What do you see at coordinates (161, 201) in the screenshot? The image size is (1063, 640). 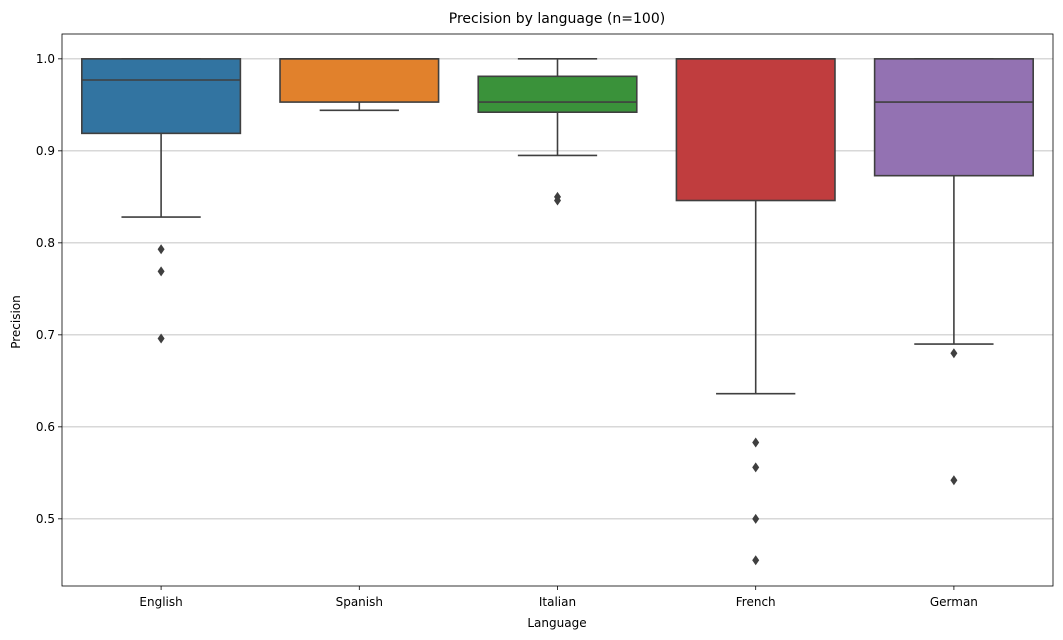 I see `box-group-english` at bounding box center [161, 201].